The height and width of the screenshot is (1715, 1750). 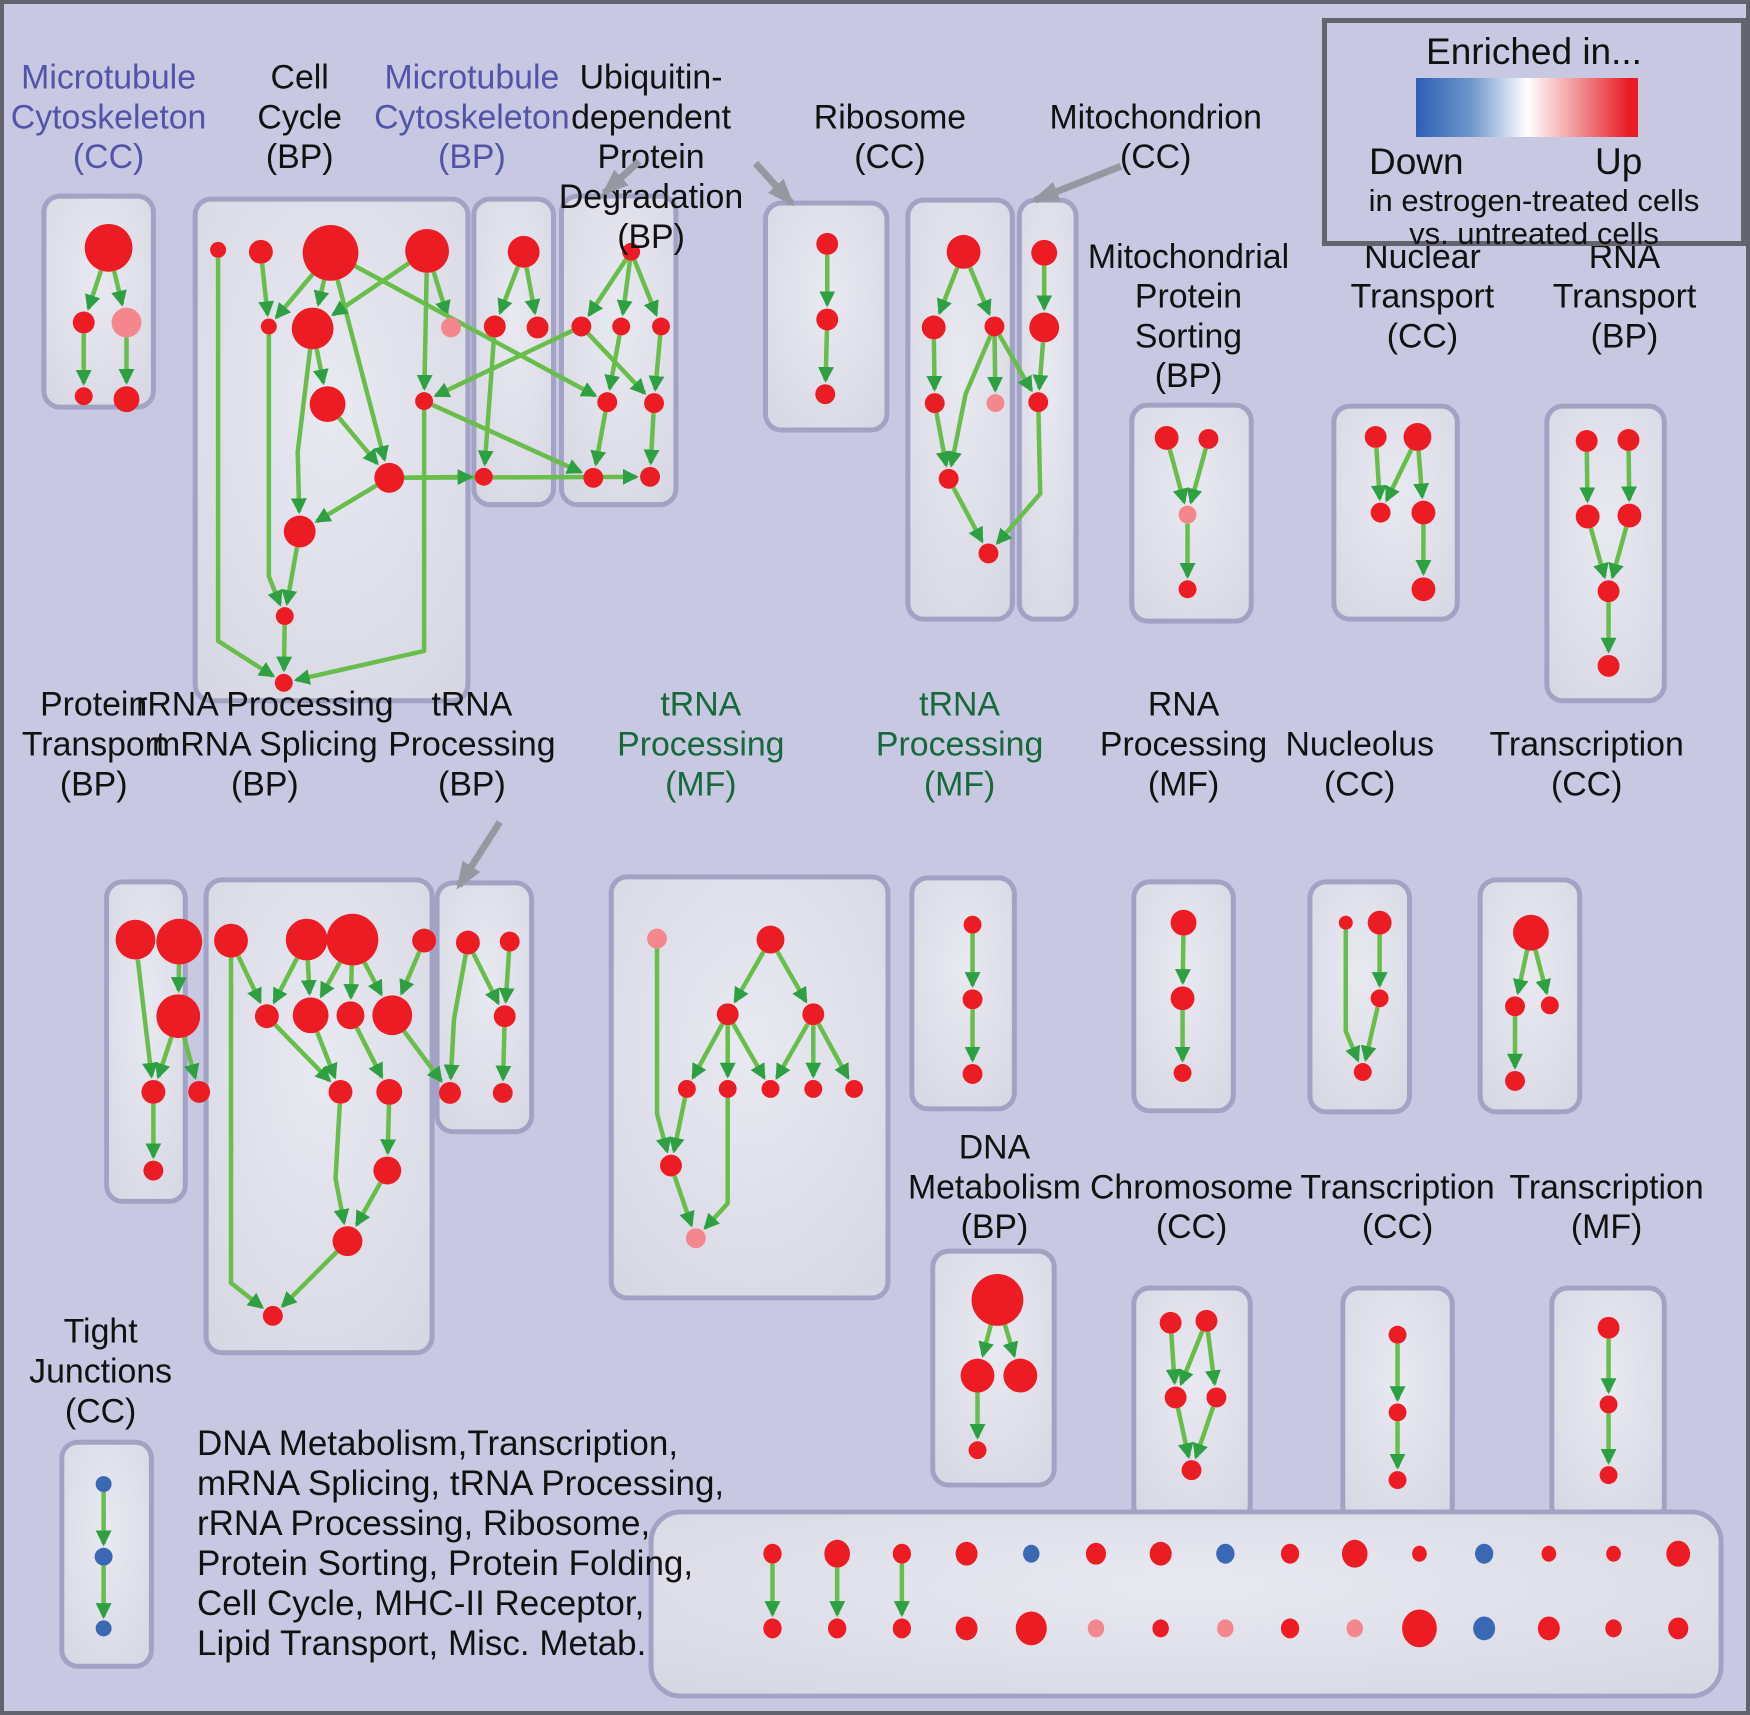 I want to click on cluster-box-nuclear-transport-cc, so click(x=1395, y=512).